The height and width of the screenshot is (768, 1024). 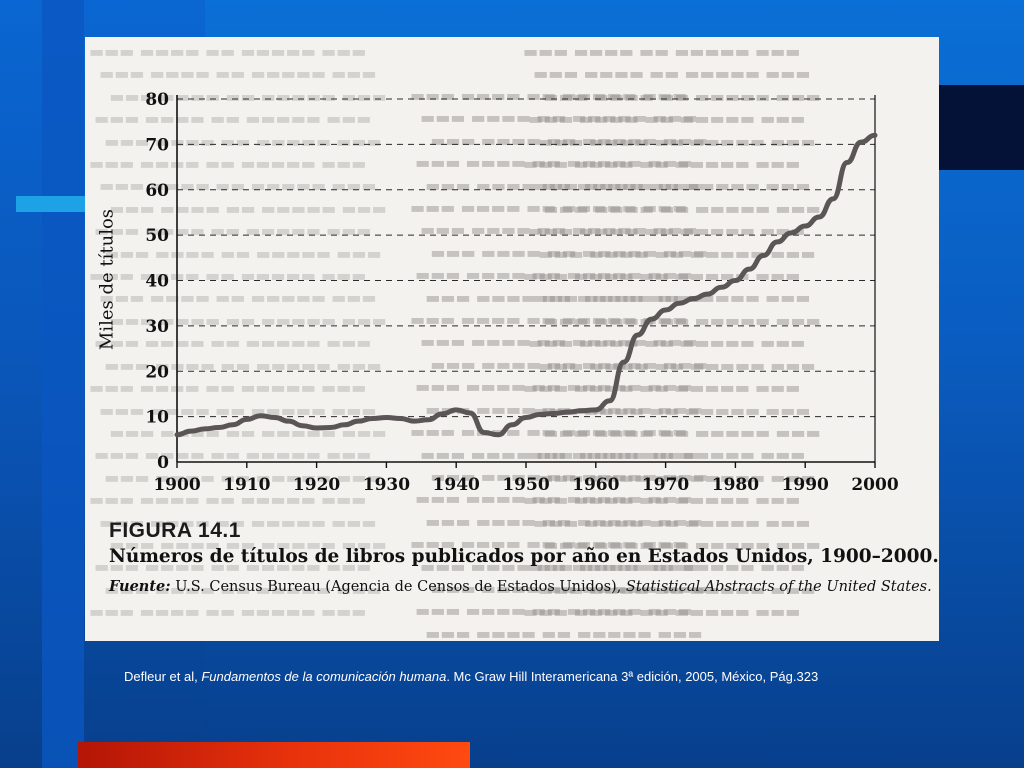 I want to click on x-tick-label: 1940, so click(x=456, y=485).